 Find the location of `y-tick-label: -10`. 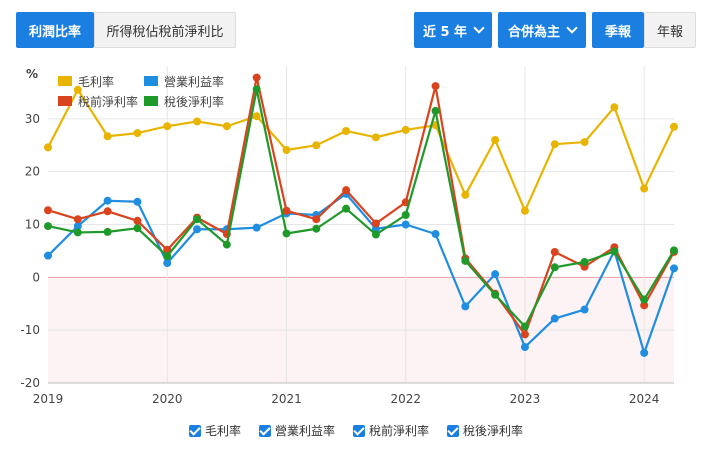

y-tick-label: -10 is located at coordinates (30, 330).